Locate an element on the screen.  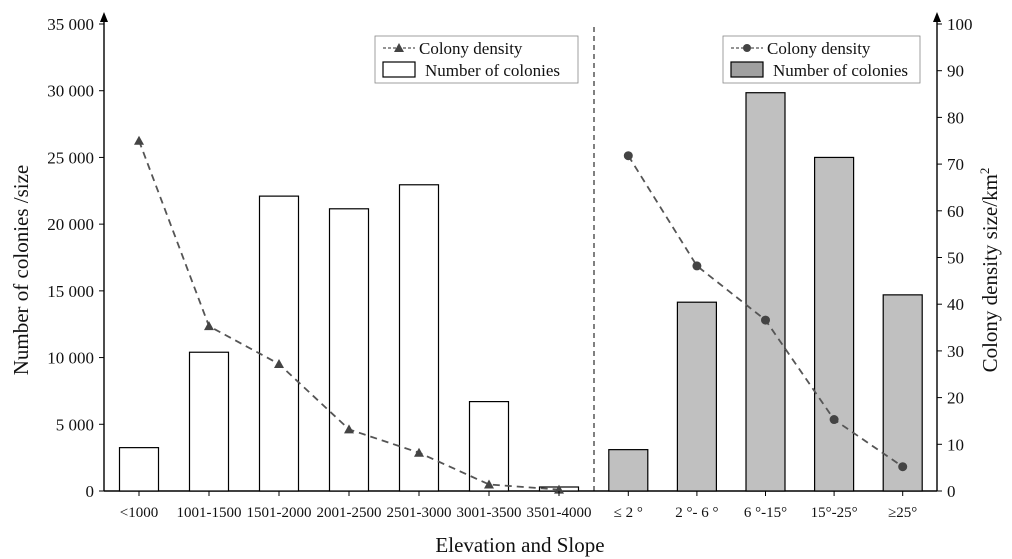
y-tick-label-right: 50 is located at coordinates (955, 258).